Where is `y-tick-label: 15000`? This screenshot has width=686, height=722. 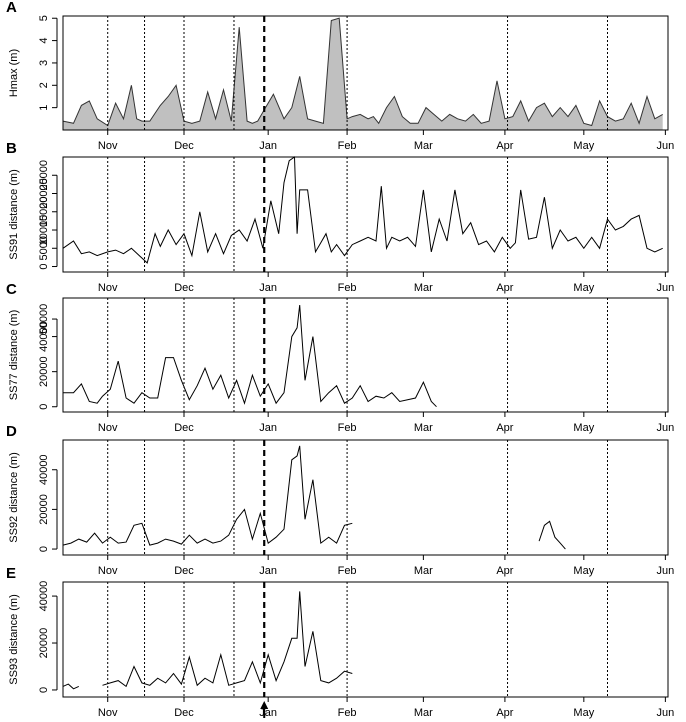 y-tick-label: 15000 is located at coordinates (44, 211).